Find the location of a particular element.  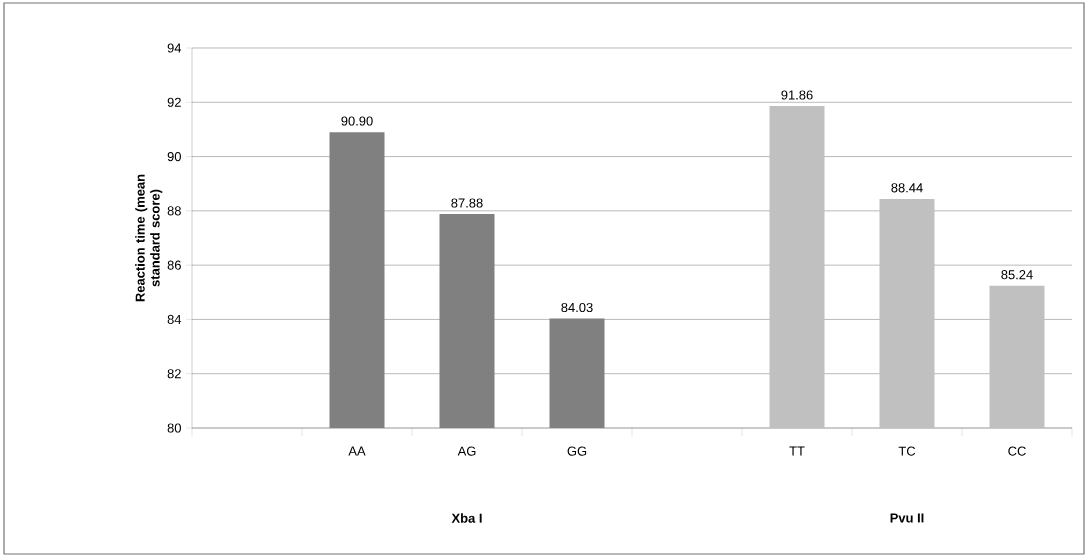

data-label: 90.90 is located at coordinates (357, 121).